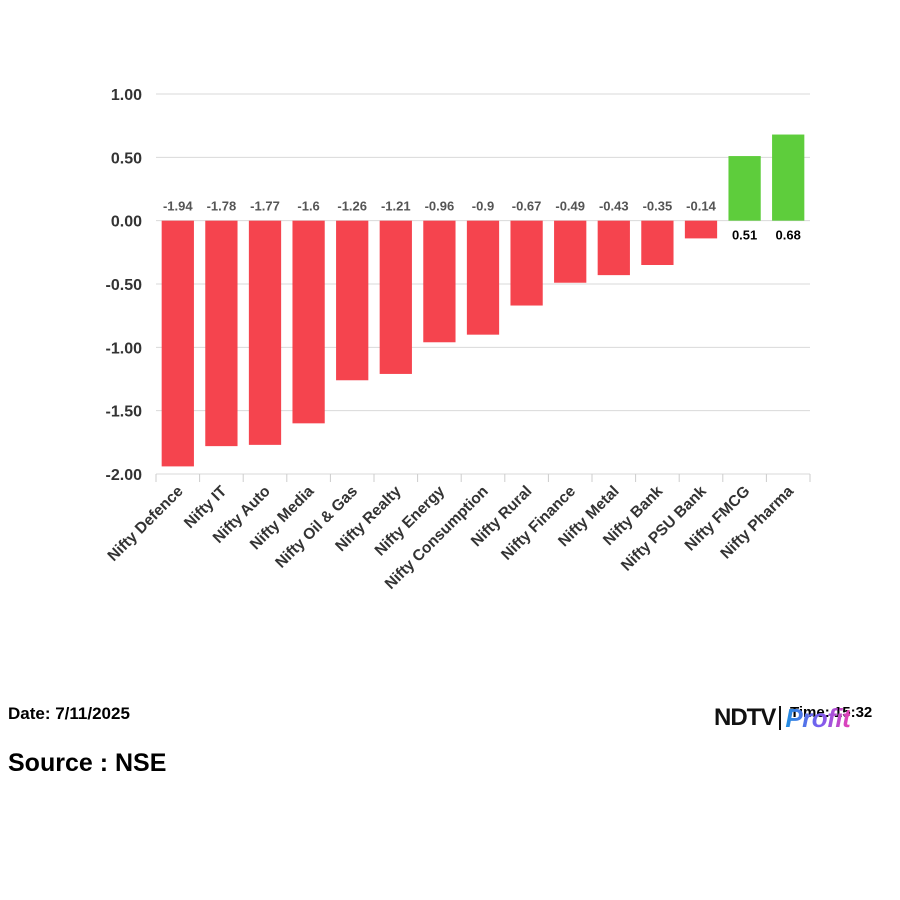 The height and width of the screenshot is (900, 900). I want to click on logo-ndtv-text: NDTV, so click(745, 717).